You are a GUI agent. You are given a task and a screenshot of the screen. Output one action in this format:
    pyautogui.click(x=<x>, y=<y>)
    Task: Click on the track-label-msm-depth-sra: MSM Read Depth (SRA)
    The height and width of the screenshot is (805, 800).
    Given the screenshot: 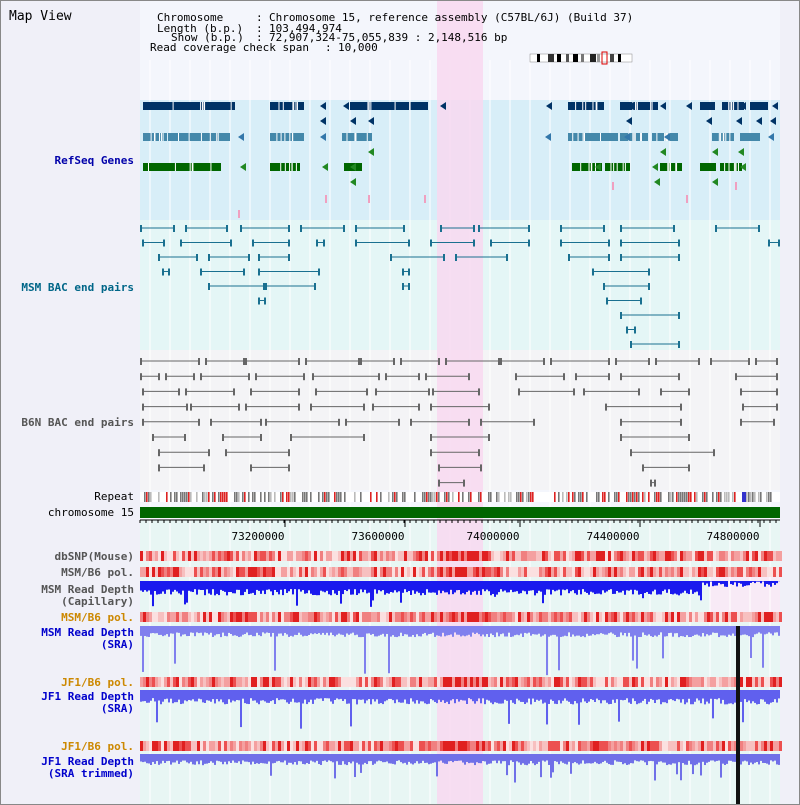 What is the action you would take?
    pyautogui.click(x=87, y=639)
    